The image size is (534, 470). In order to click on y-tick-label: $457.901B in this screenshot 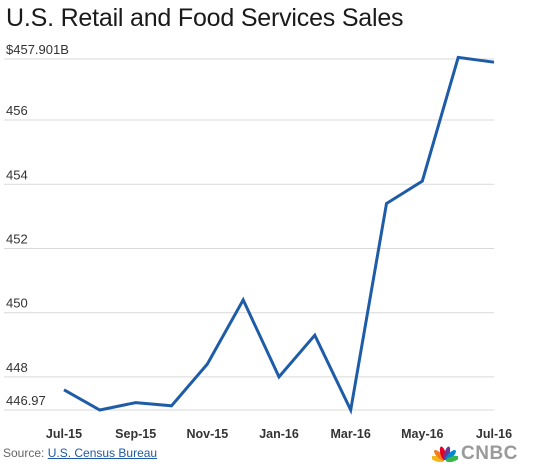, I will do `click(37, 49)`.